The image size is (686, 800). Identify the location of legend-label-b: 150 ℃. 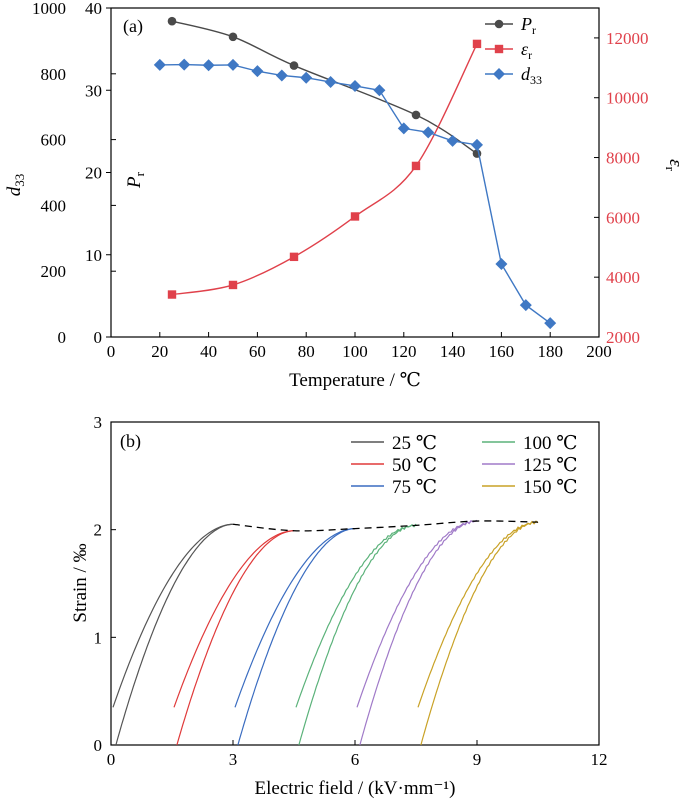
(550, 487).